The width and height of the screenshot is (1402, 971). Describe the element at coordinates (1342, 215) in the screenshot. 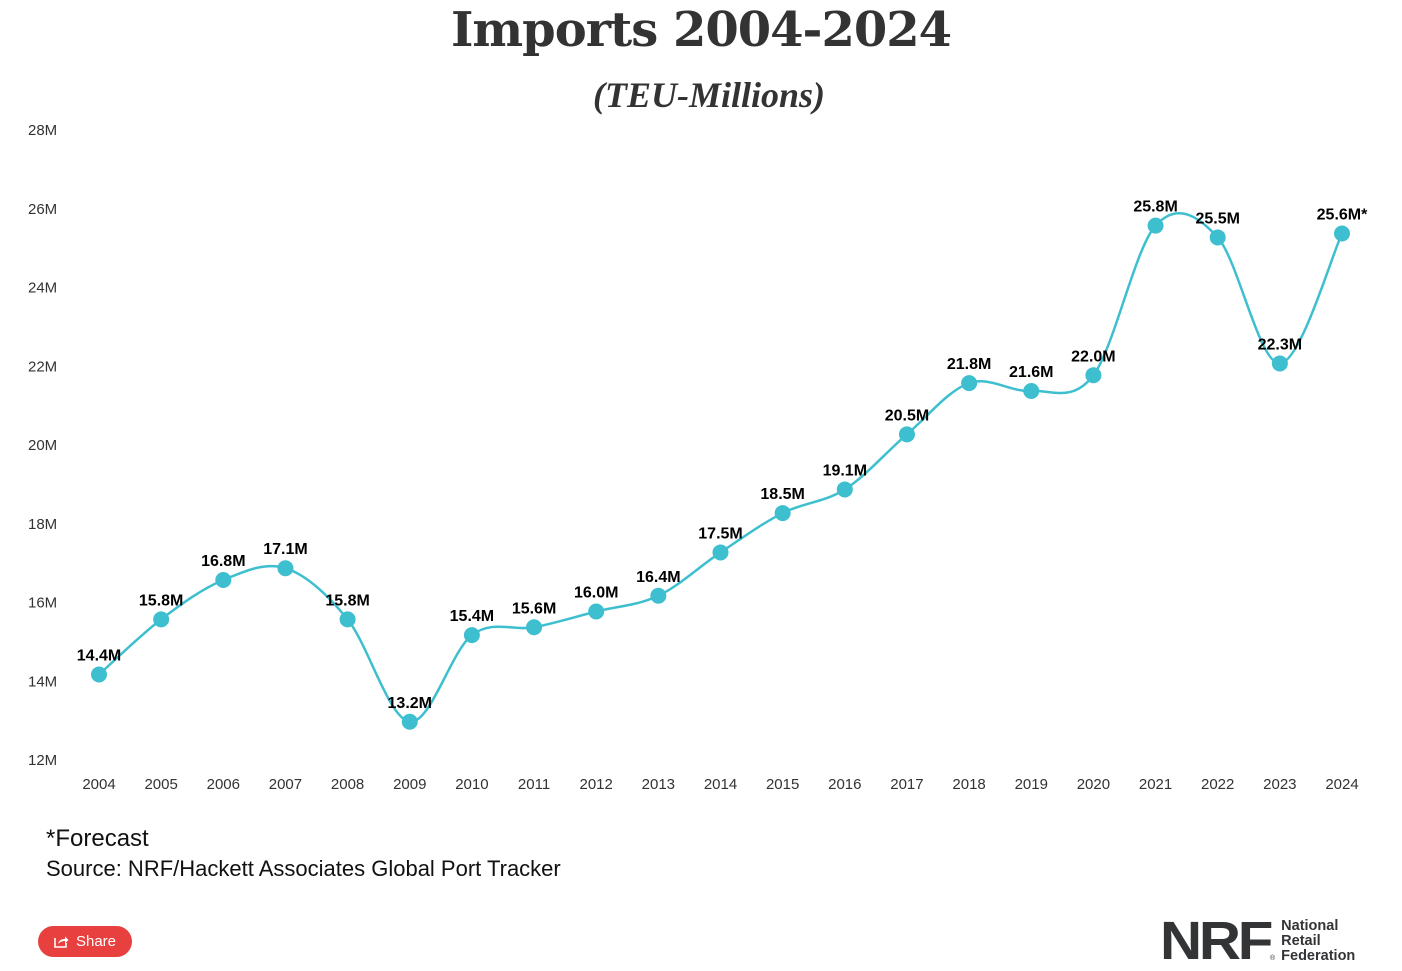

I see `data-label: 25.6M*` at that location.